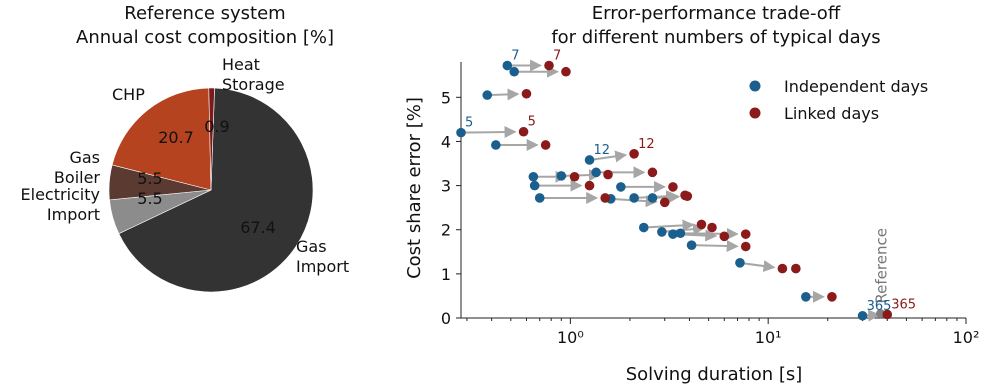 The width and height of the screenshot is (985, 391). Describe the element at coordinates (716, 13) in the screenshot. I see `scatter-title-line-1: Error-performance trade-off` at that location.